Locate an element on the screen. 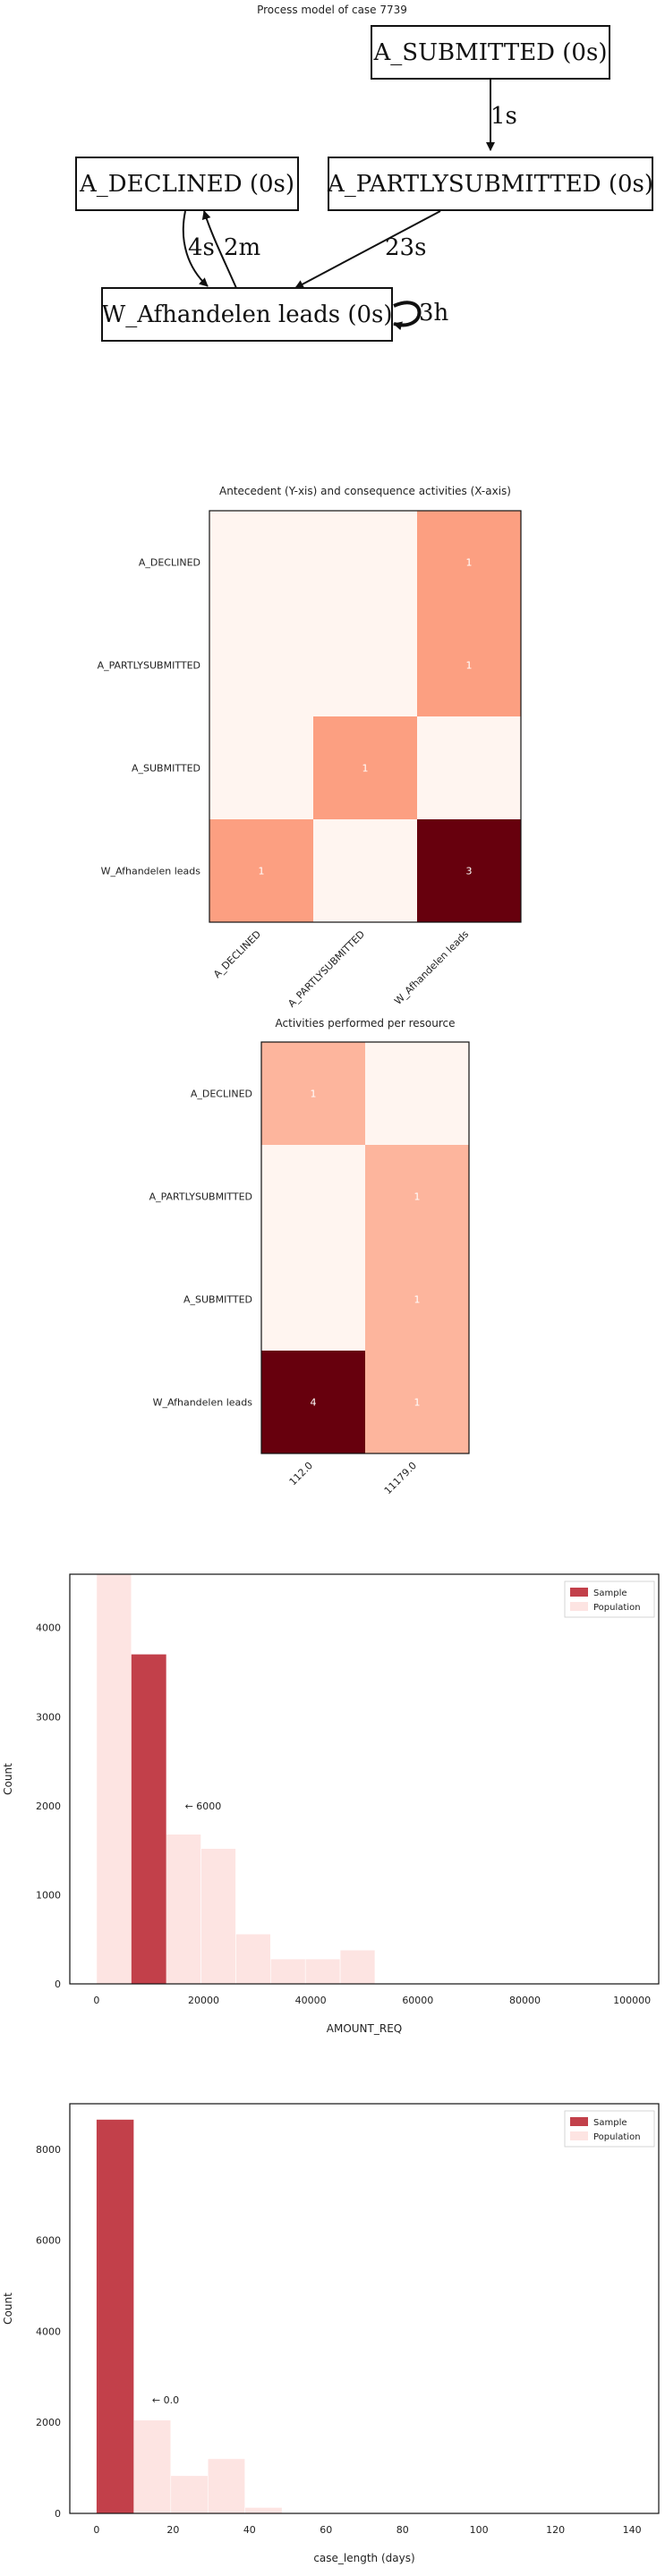 This screenshot has width=665, height=2576. x-tick-label: 80 is located at coordinates (402, 2530).